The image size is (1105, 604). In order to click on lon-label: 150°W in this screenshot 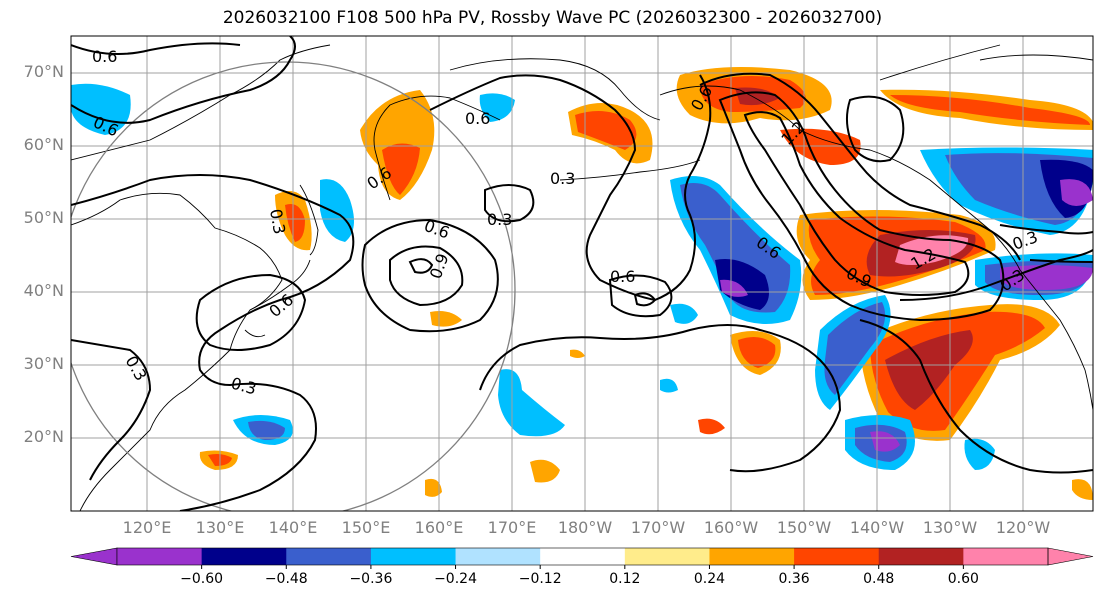, I will do `click(804, 527)`.